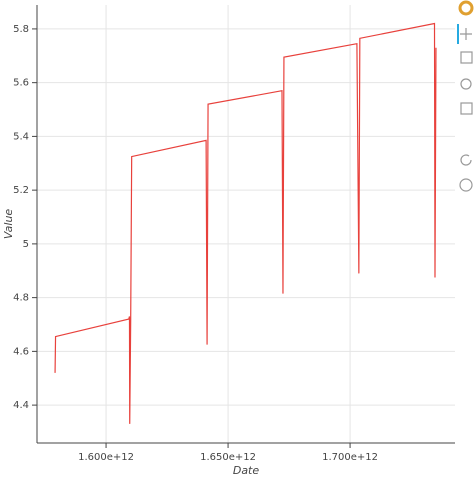 The width and height of the screenshot is (474, 479). Describe the element at coordinates (21, 351) in the screenshot. I see `y-tick-label: 4.6` at that location.